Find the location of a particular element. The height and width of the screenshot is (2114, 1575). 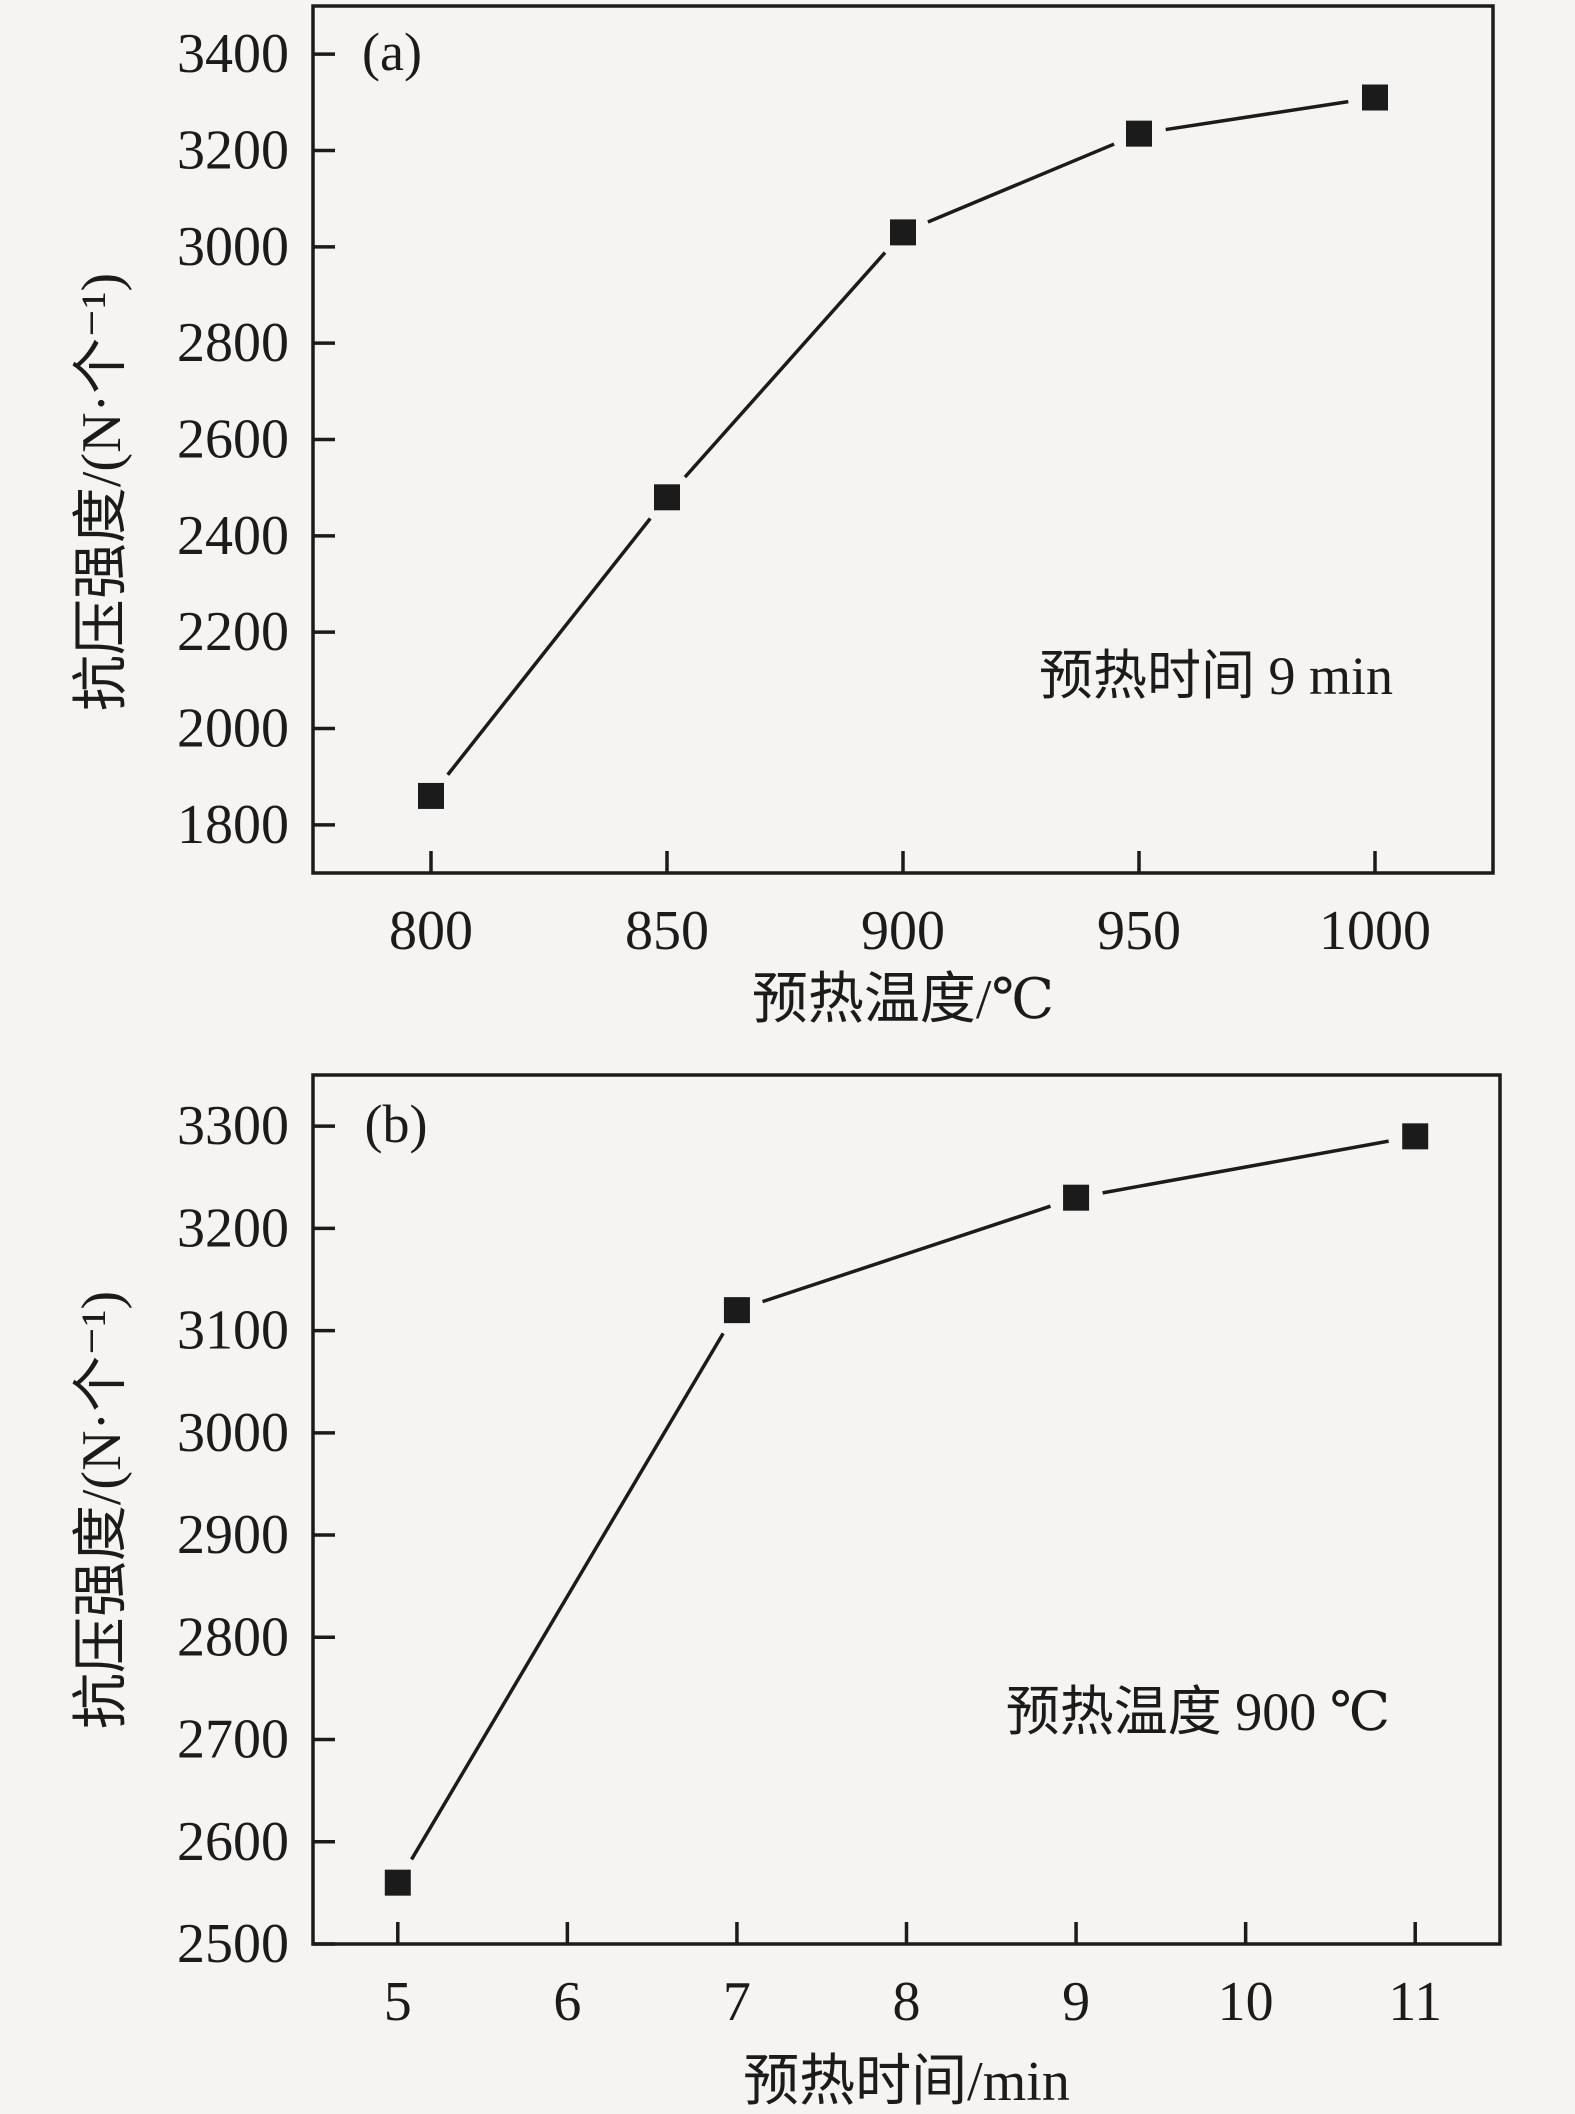

x-tick-label: 800 is located at coordinates (431, 931).